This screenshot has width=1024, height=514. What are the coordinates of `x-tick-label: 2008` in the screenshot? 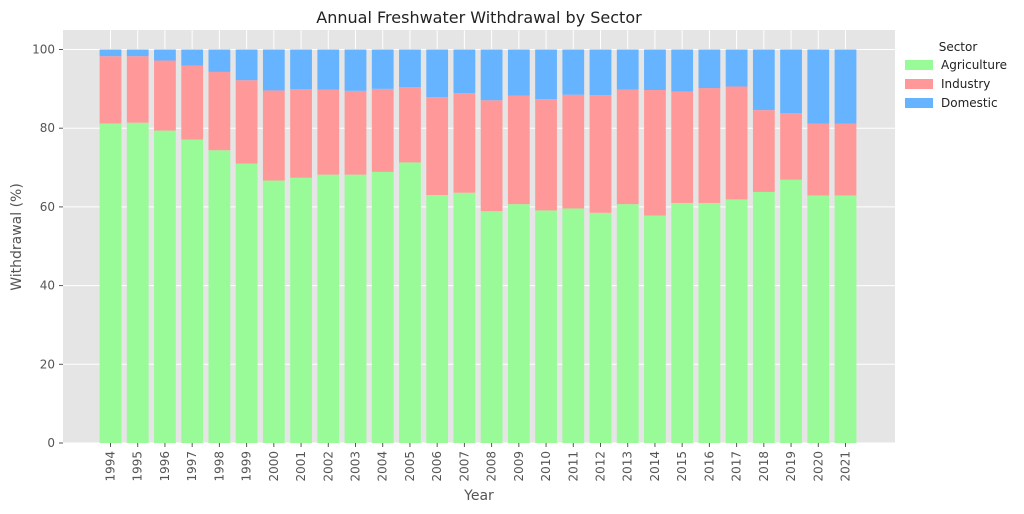 It's located at (492, 466).